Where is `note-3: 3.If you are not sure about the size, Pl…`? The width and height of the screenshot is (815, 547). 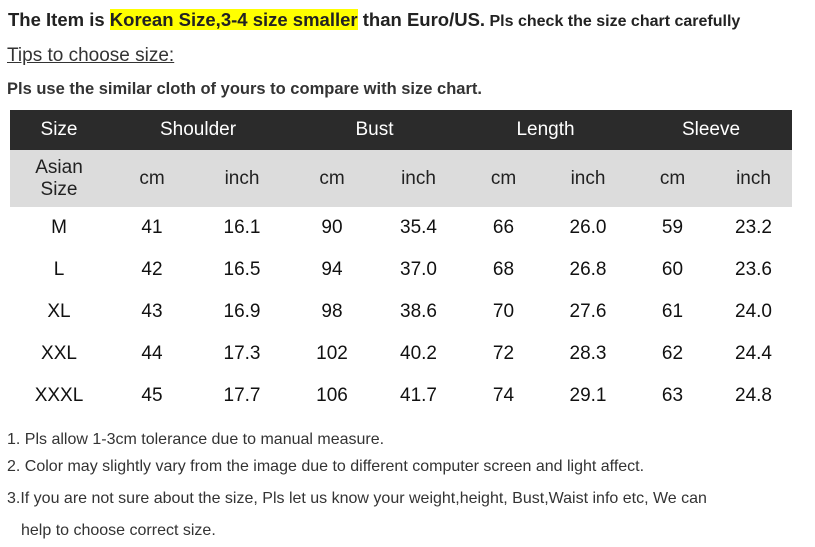 note-3: 3.If you are not sure about the size, Pl… is located at coordinates (357, 498).